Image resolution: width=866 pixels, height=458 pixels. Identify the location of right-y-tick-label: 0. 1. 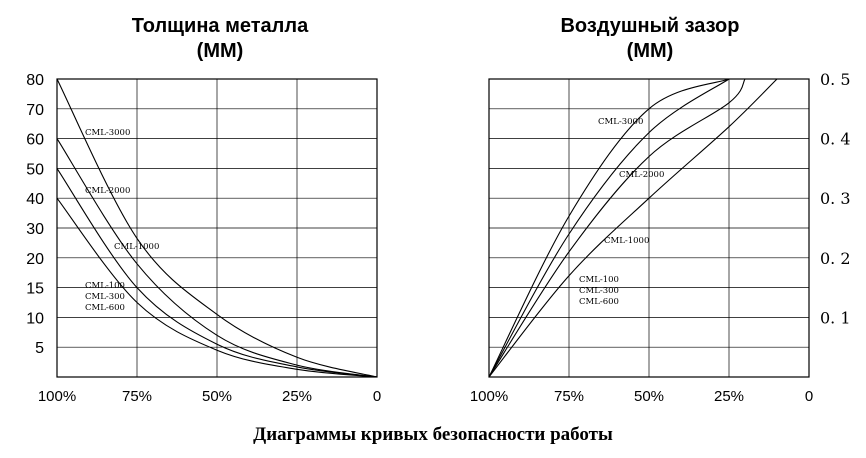
(835, 317).